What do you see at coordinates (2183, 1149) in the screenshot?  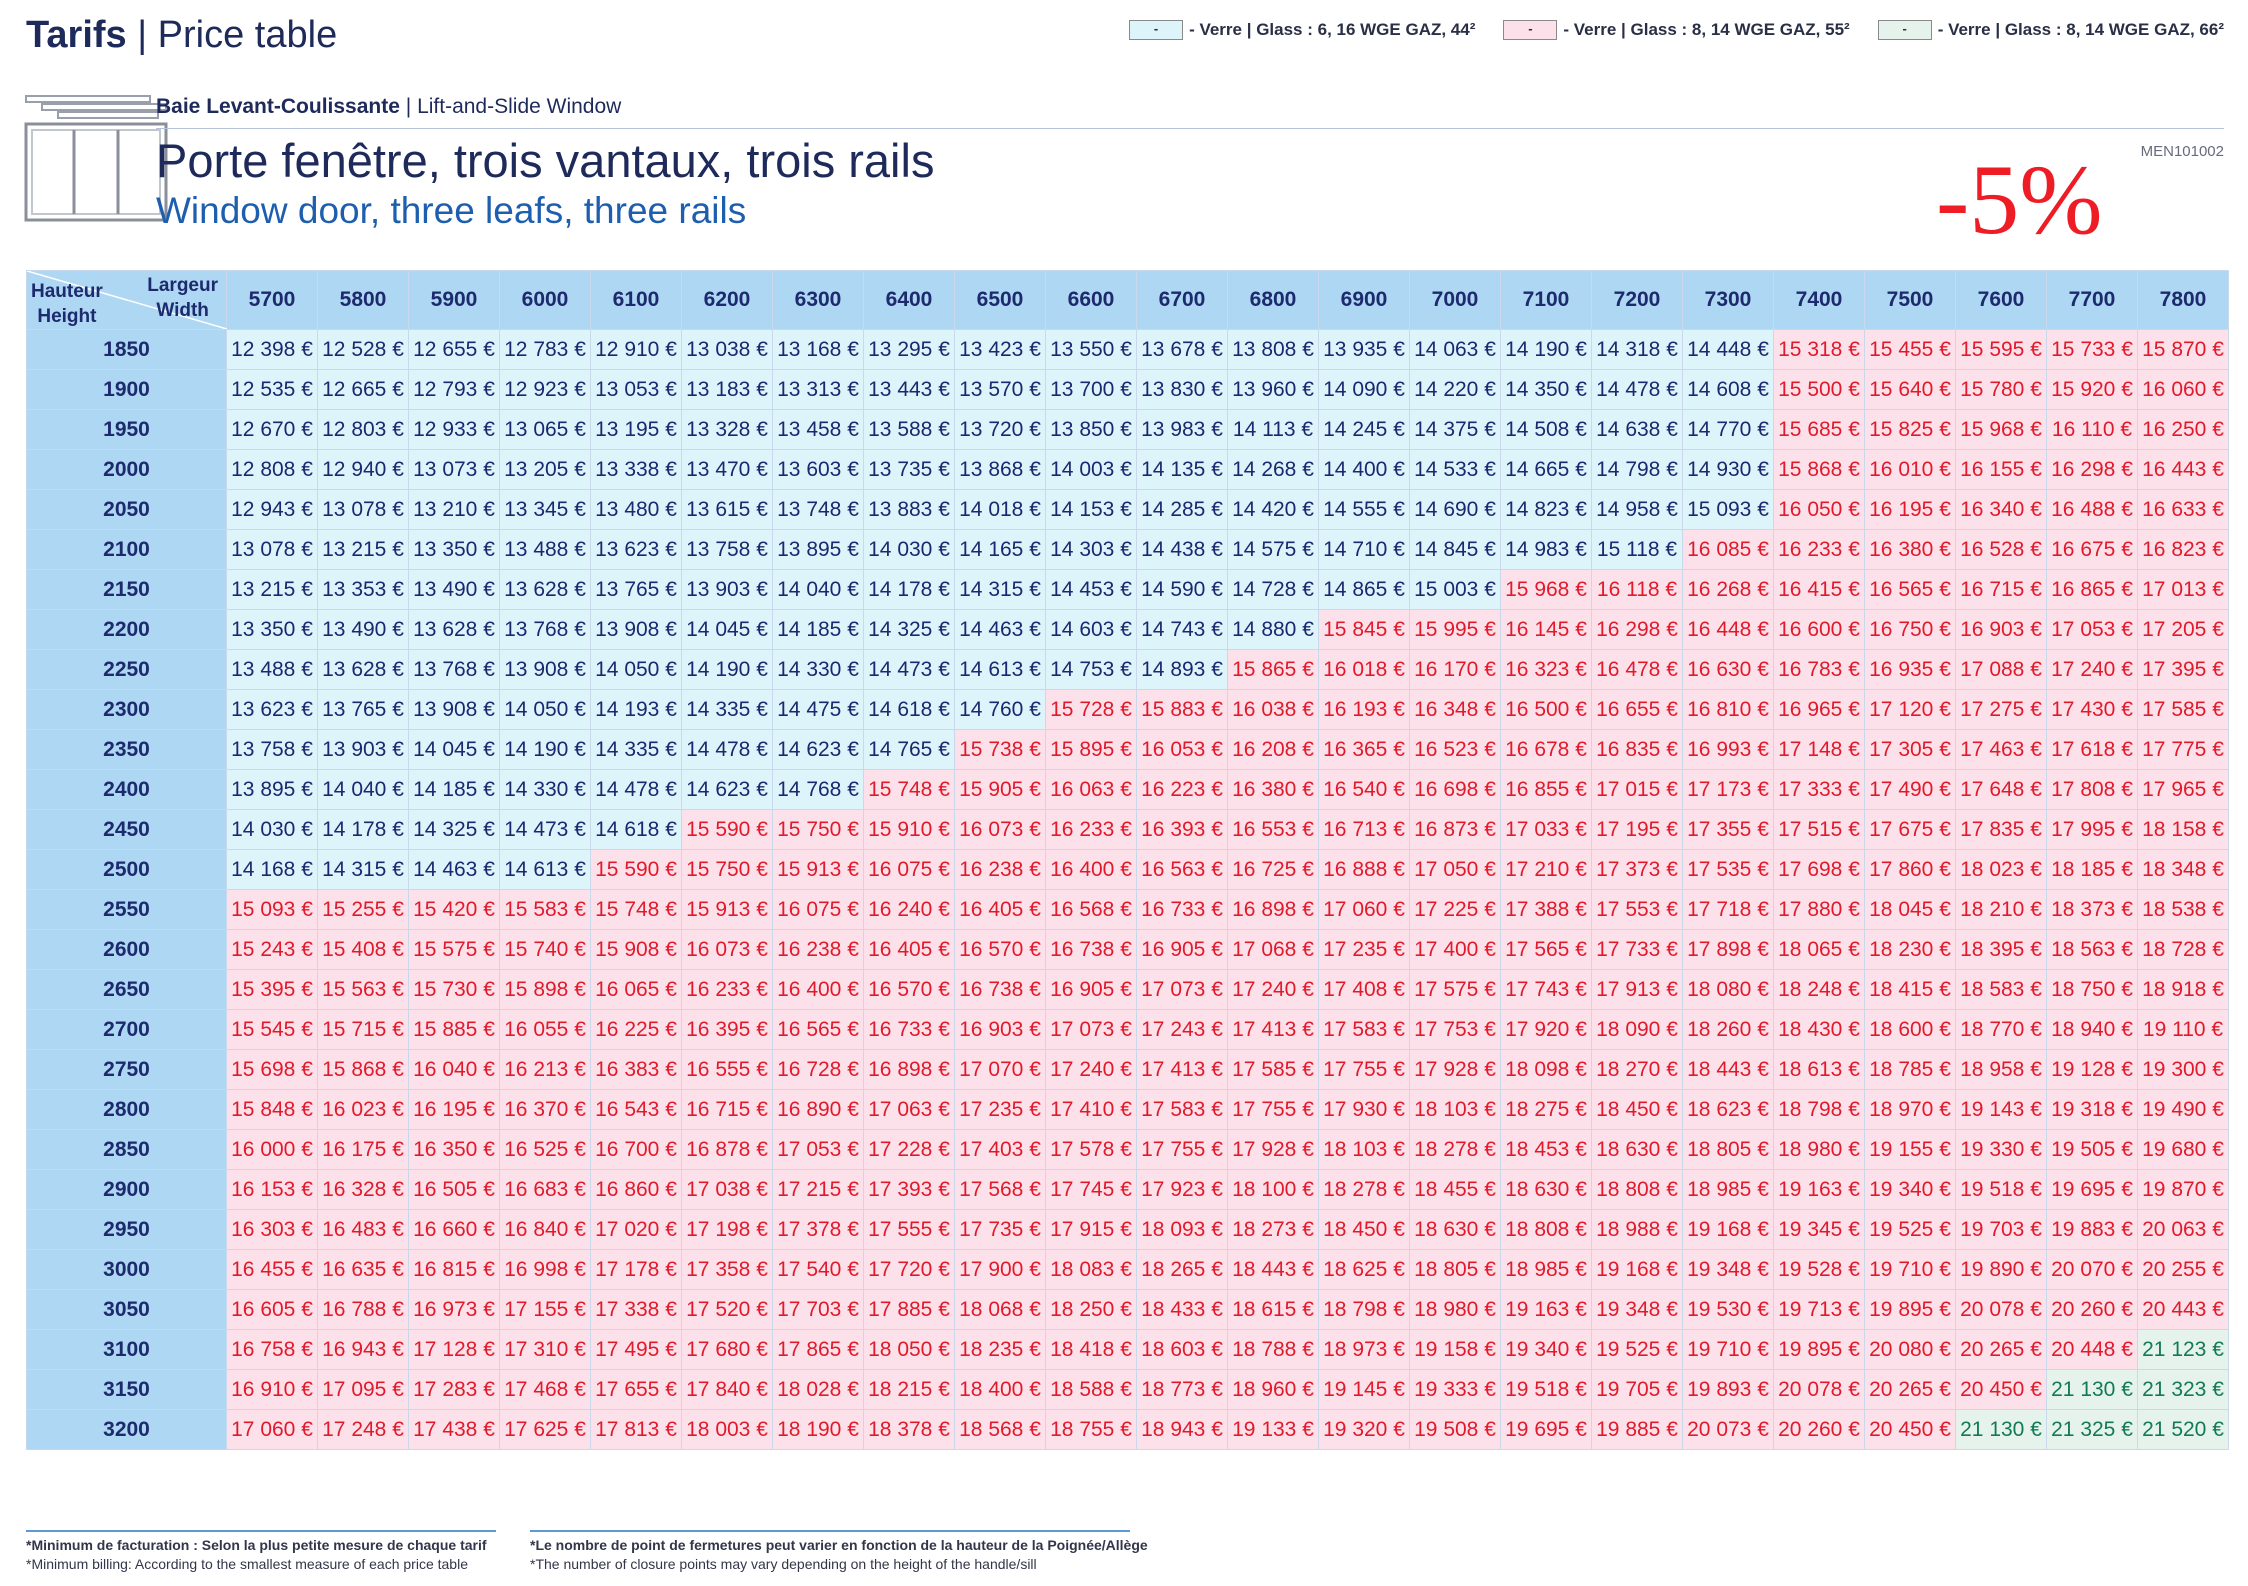 I see `price-cell: 19 680 €` at bounding box center [2183, 1149].